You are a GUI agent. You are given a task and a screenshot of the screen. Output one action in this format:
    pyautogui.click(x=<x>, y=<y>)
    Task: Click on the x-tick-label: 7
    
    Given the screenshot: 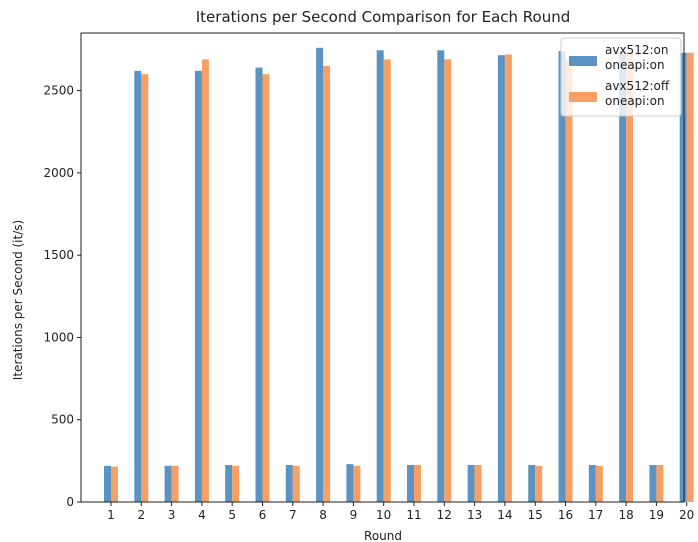 What is the action you would take?
    pyautogui.click(x=293, y=515)
    